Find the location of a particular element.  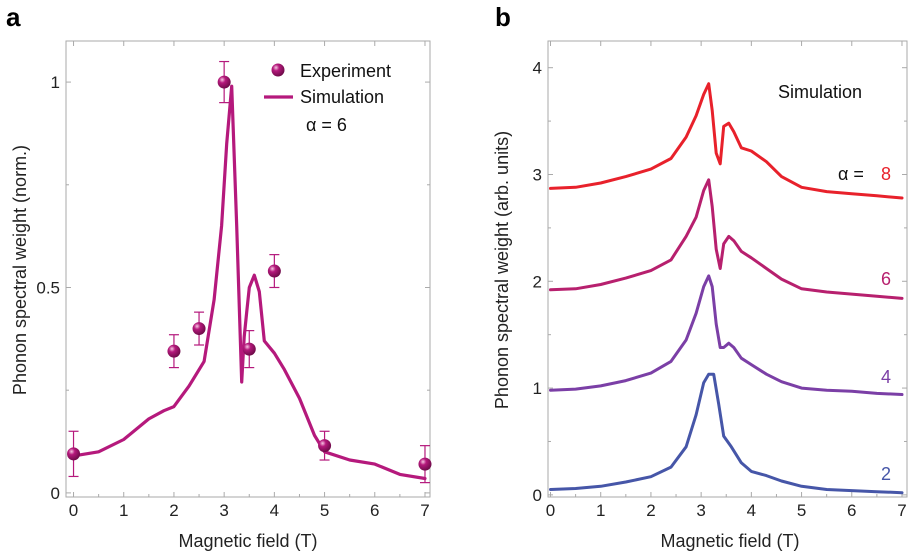

series-label-alpha-6: 6 is located at coordinates (886, 279).